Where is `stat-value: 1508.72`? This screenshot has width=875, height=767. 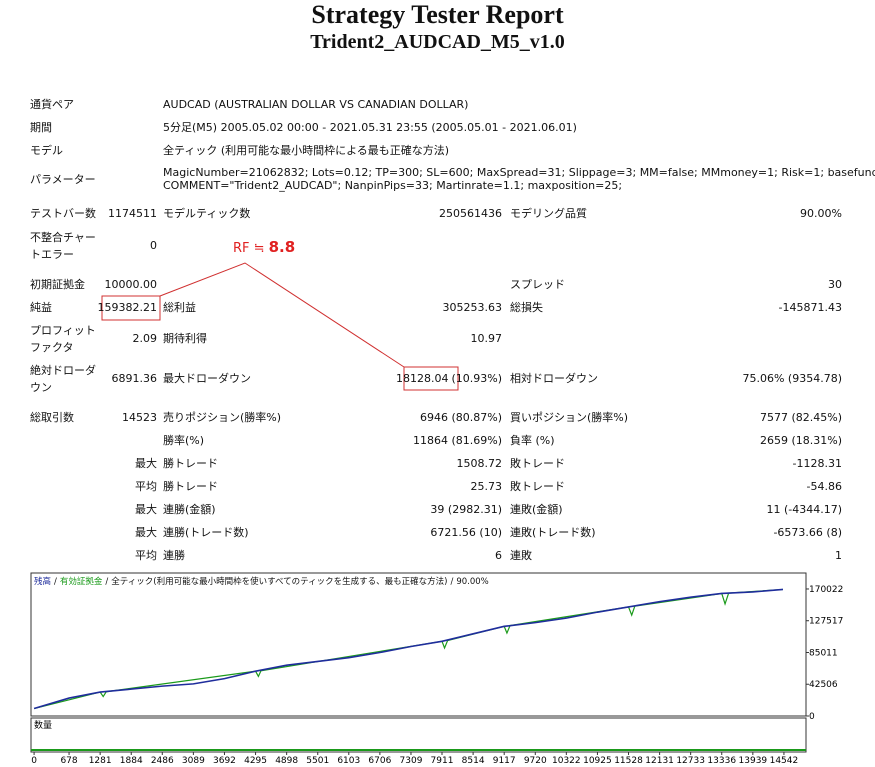 stat-value: 1508.72 is located at coordinates (401, 464).